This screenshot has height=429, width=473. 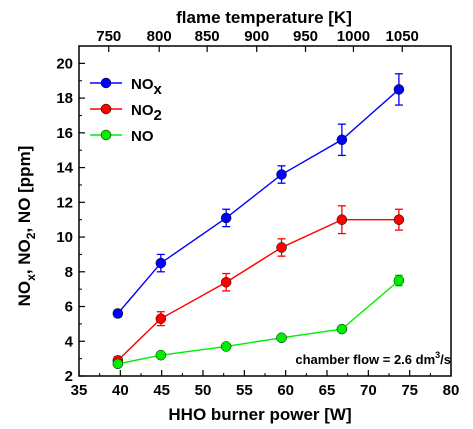 What do you see at coordinates (158, 89) in the screenshot?
I see `legend-label-sub-0: x` at bounding box center [158, 89].